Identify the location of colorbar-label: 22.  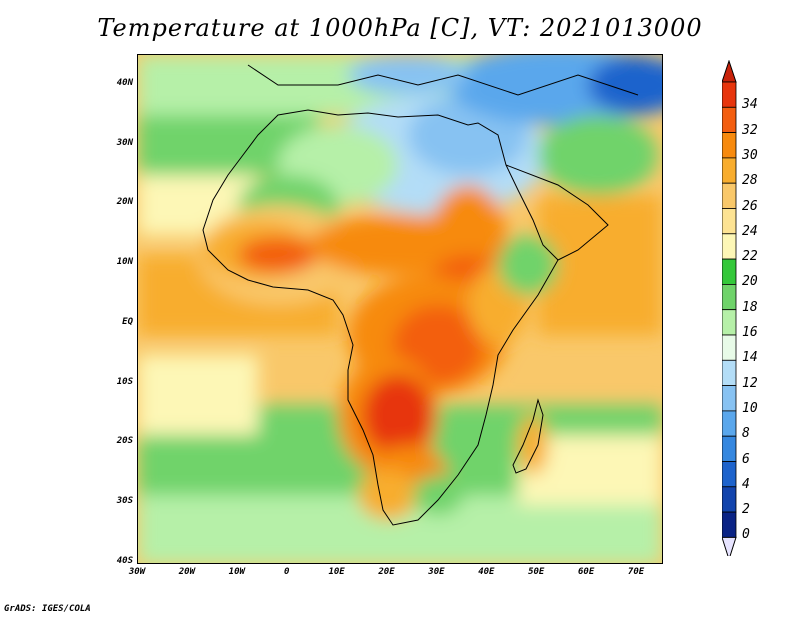
(750, 257).